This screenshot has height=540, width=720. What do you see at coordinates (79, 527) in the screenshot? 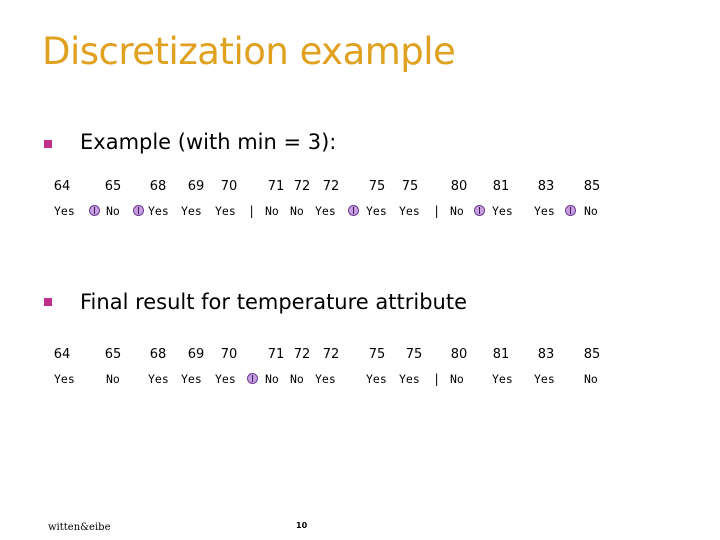
I see `footer-credit: witten&eibe` at bounding box center [79, 527].